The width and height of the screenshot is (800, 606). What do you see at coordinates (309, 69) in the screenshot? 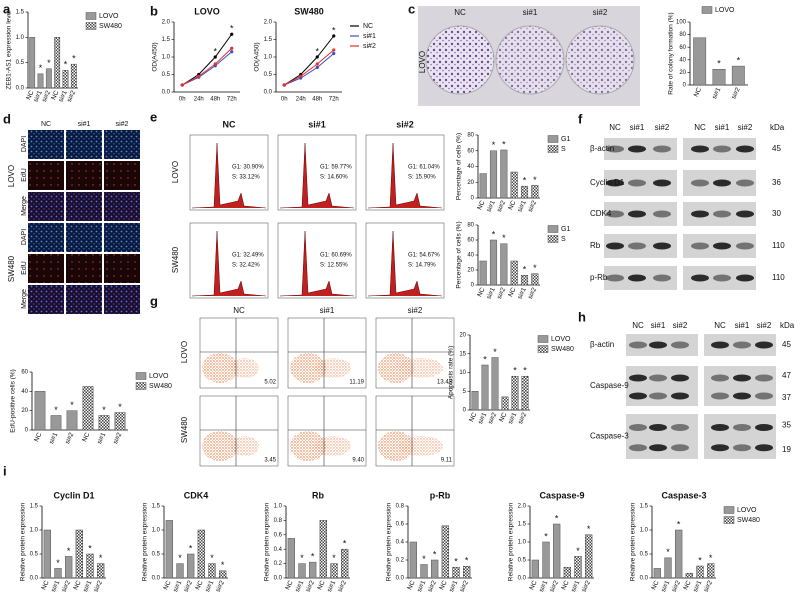
I see `line` at bounding box center [309, 69].